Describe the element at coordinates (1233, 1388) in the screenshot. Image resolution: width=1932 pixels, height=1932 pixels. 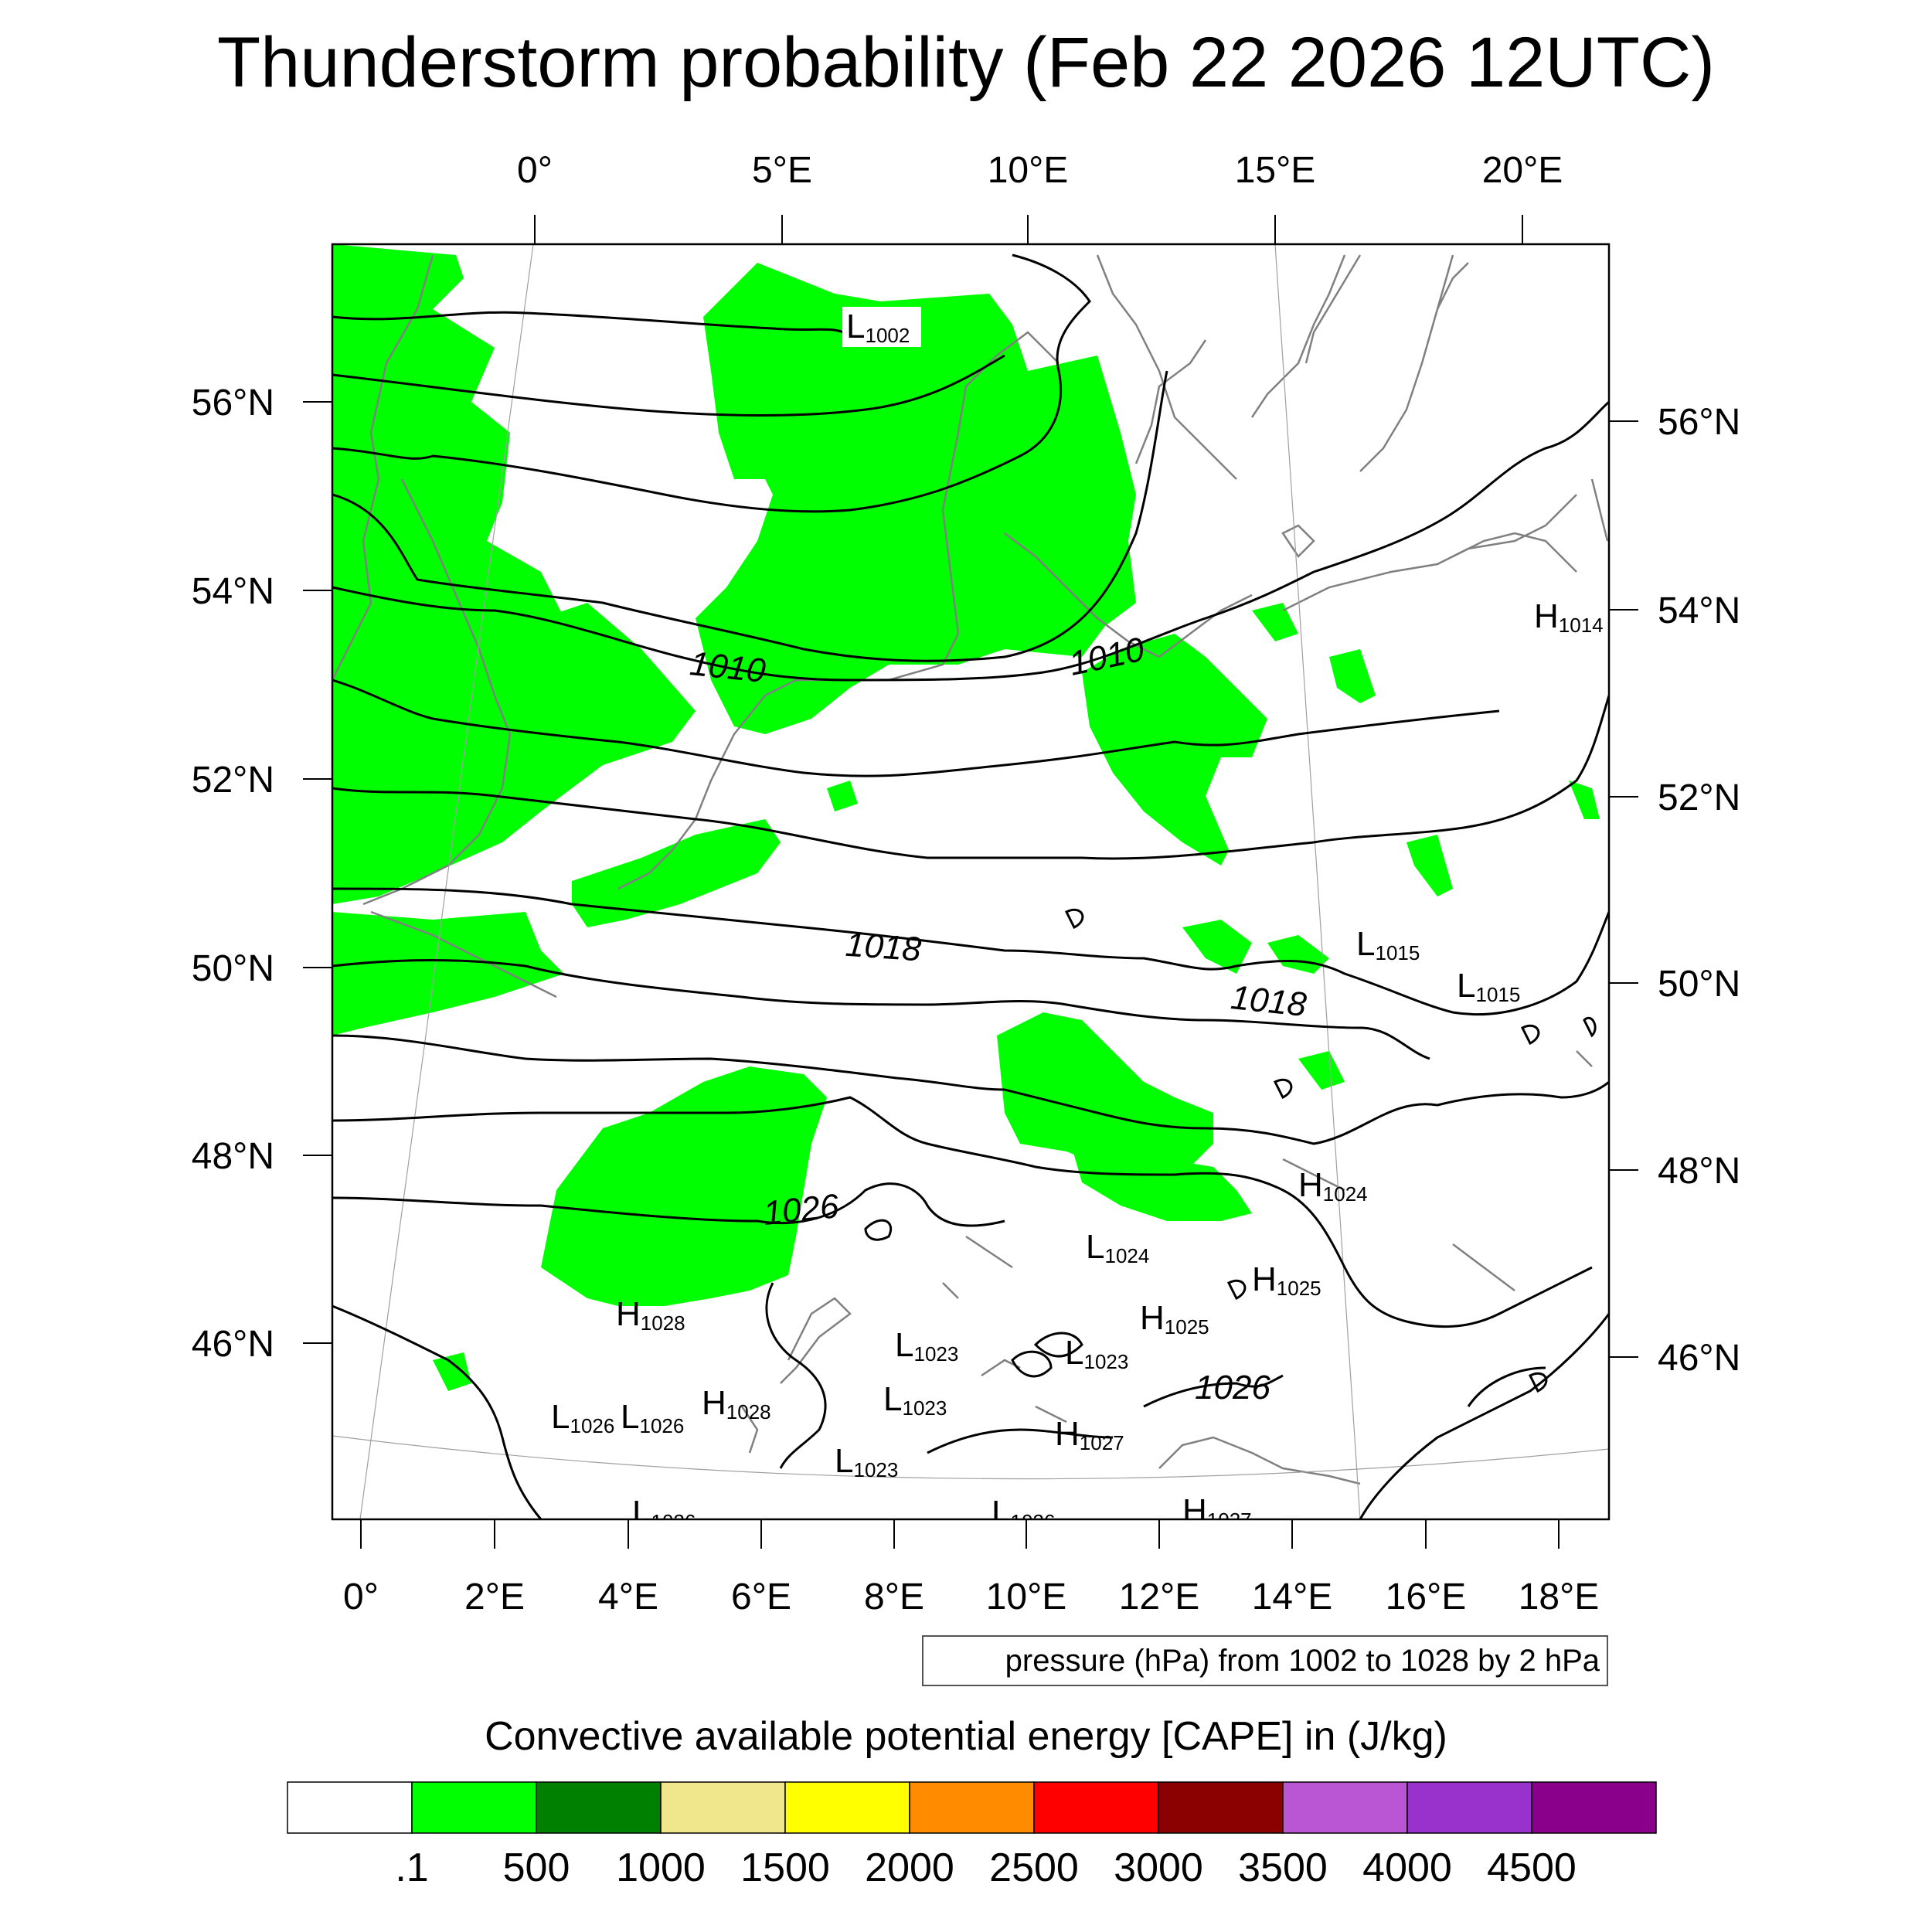
I see `isobar-label-1026-south: 1026` at that location.